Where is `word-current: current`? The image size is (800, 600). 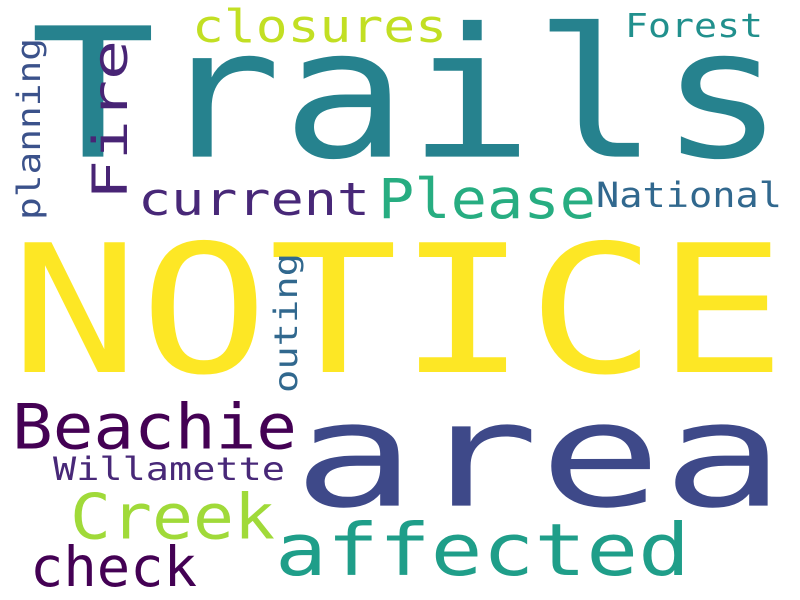 word-current: current is located at coordinates (254, 199).